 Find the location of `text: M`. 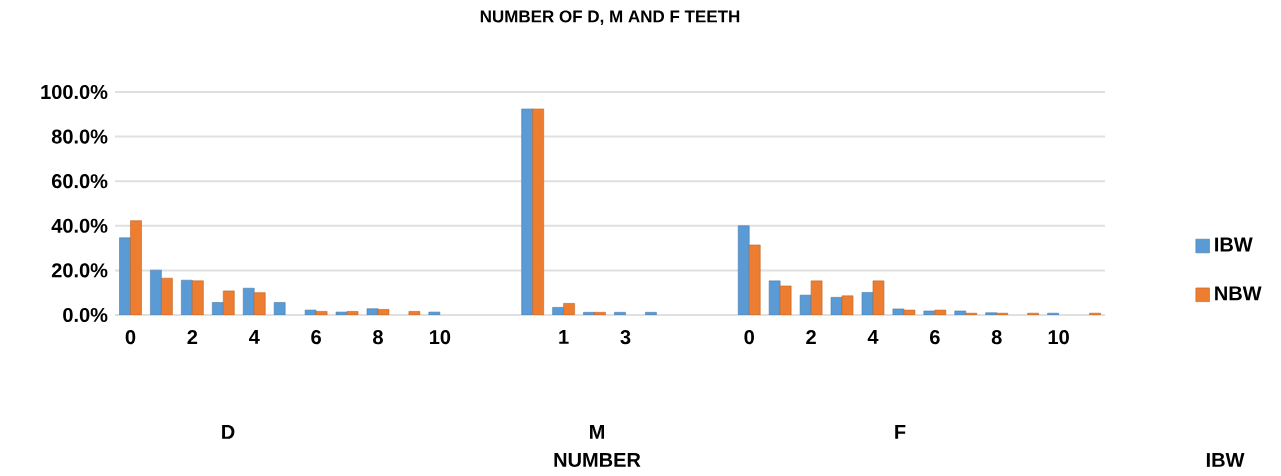

text: M is located at coordinates (597, 432).